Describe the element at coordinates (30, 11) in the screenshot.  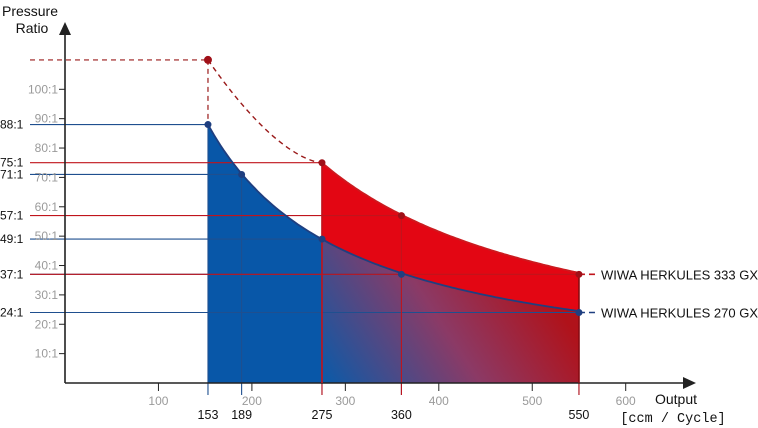
I see `y-axis-title-line1: Pressure` at that location.